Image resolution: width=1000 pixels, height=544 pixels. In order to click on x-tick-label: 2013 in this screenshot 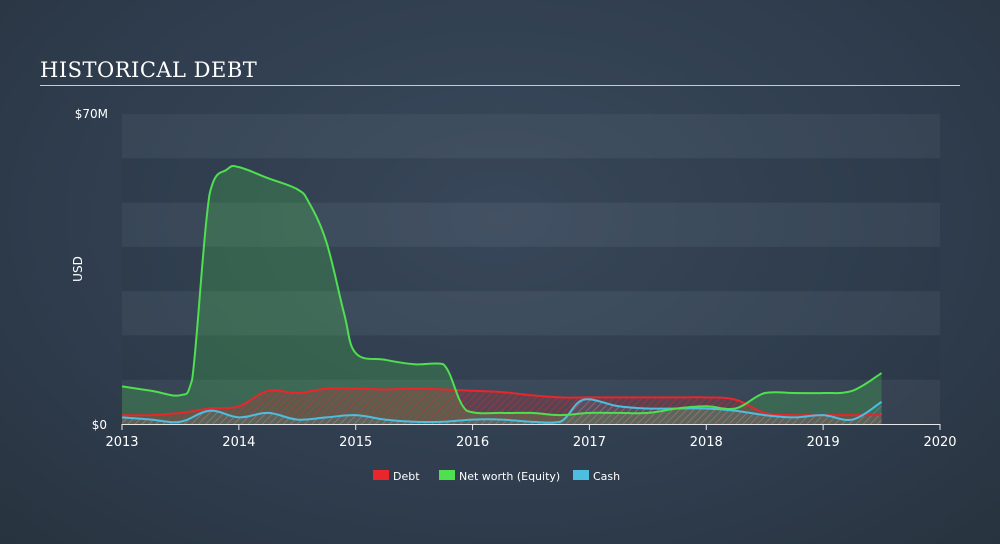, I will do `click(121, 442)`.